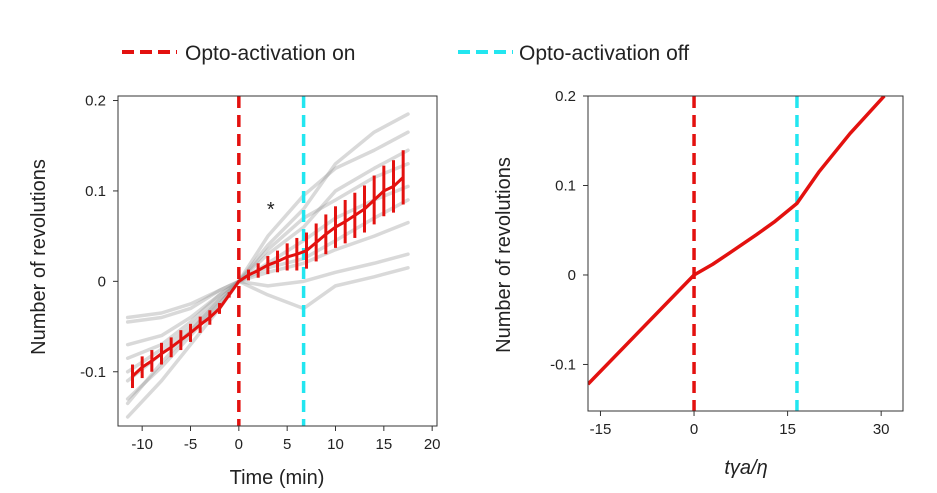  I want to click on x-tick-label: -10, so click(142, 444).